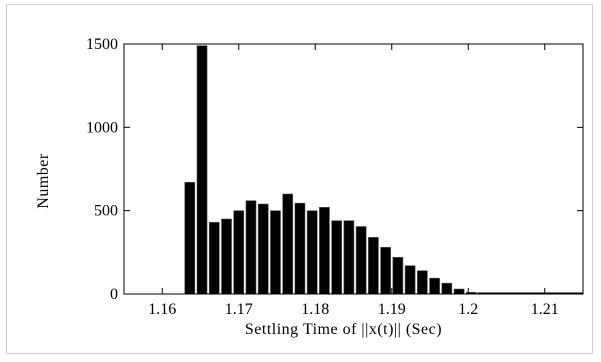  Describe the element at coordinates (102, 44) in the screenshot. I see `y-tick-label-3: 1500` at that location.